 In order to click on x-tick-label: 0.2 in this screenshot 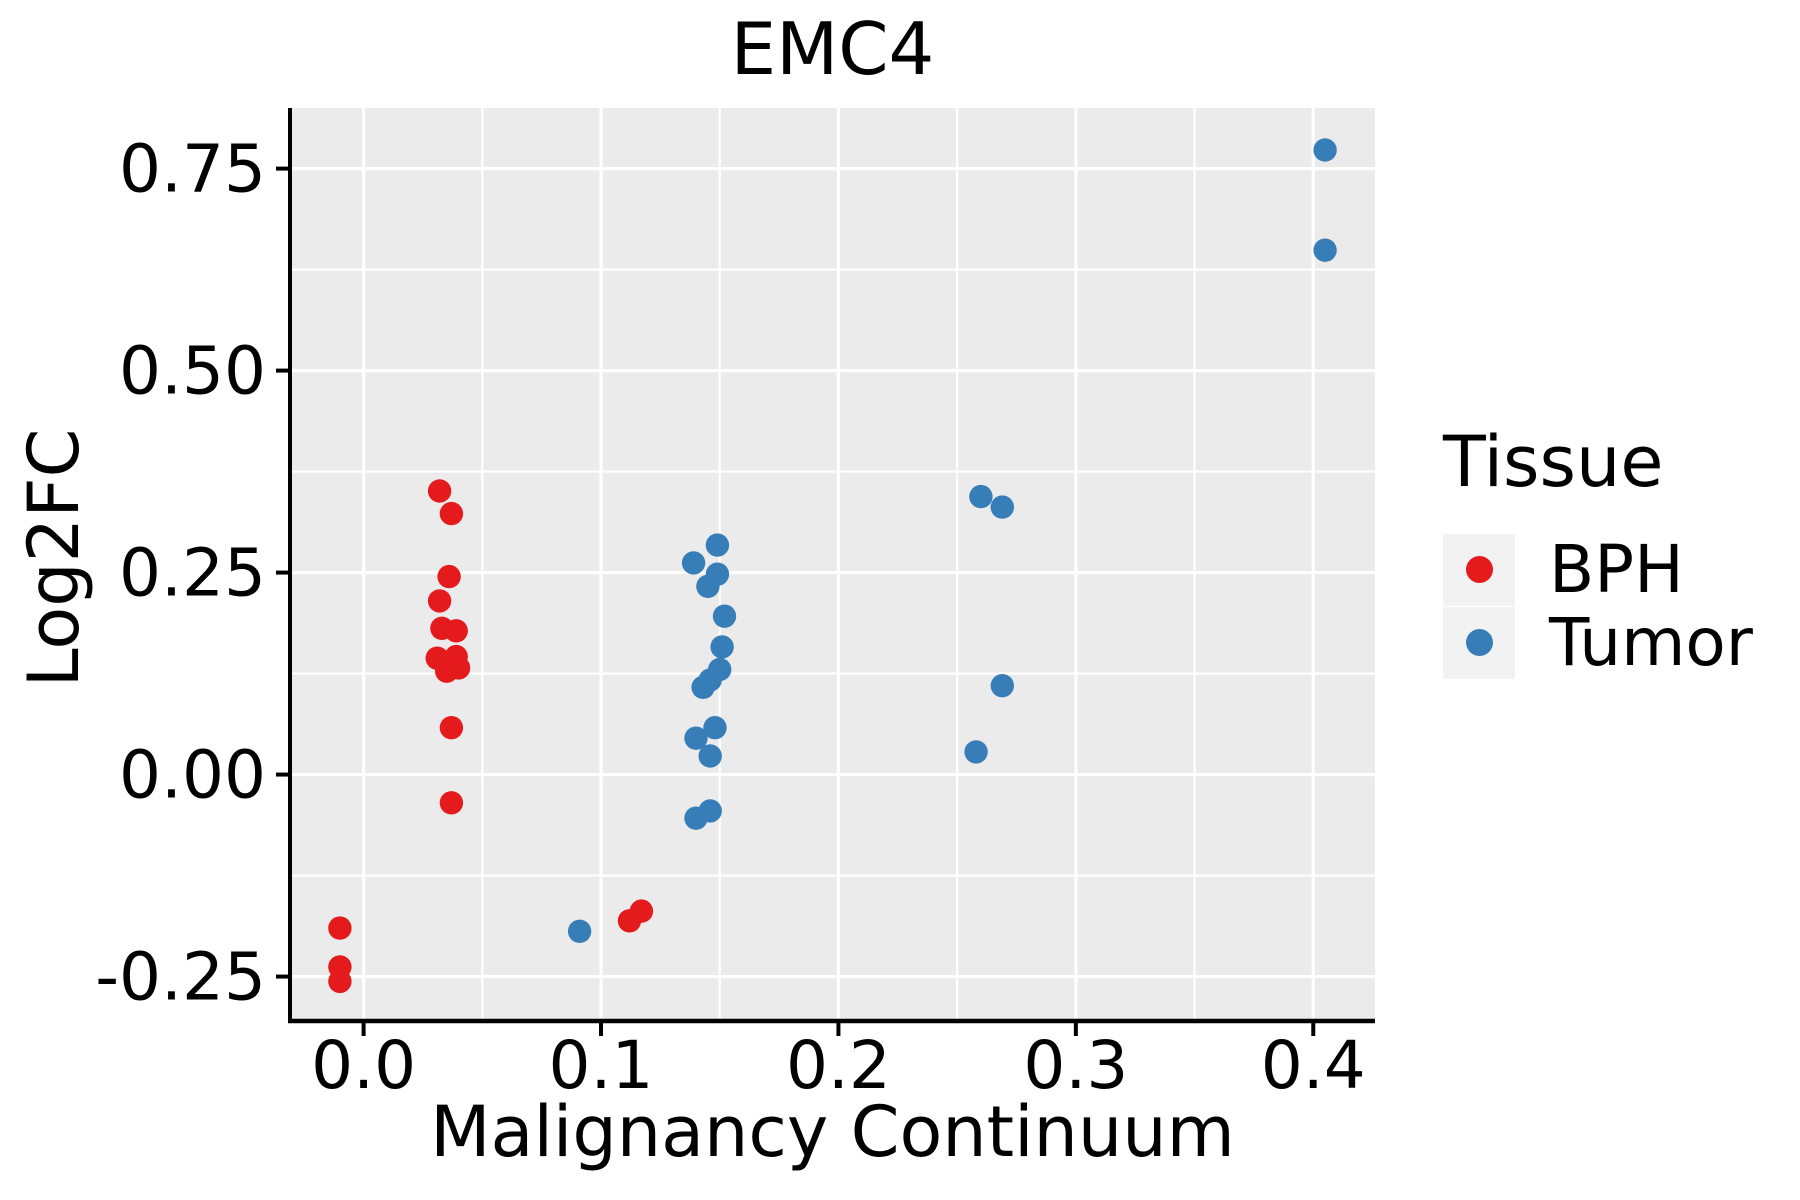, I will do `click(838, 1065)`.